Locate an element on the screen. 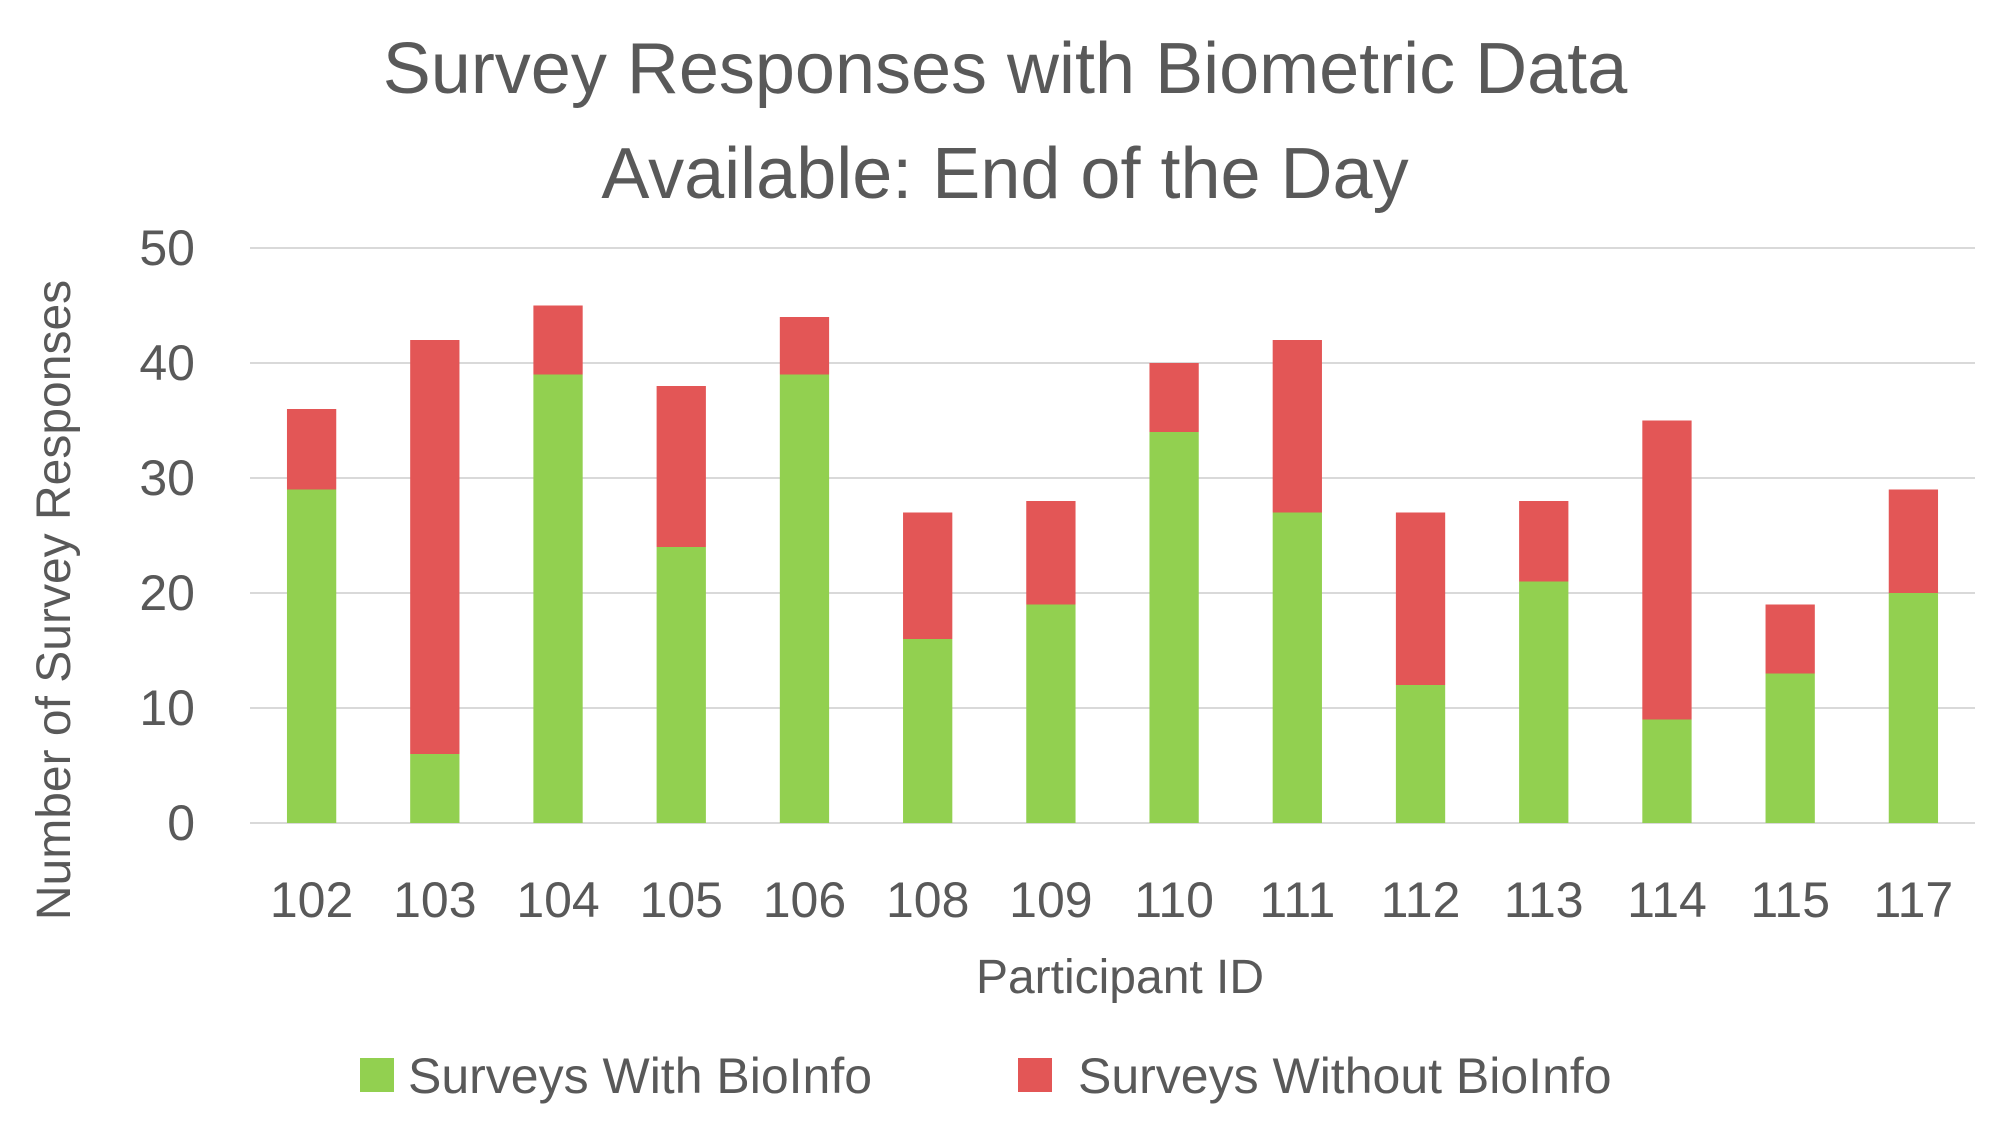  y-tick-label: 0 is located at coordinates (181, 823).